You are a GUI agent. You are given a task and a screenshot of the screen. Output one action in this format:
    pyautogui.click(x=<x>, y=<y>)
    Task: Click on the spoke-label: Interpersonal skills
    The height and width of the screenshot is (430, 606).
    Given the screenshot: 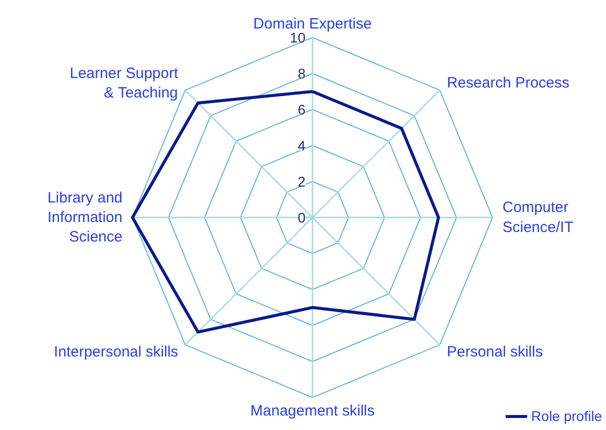 What is the action you would take?
    pyautogui.click(x=116, y=351)
    